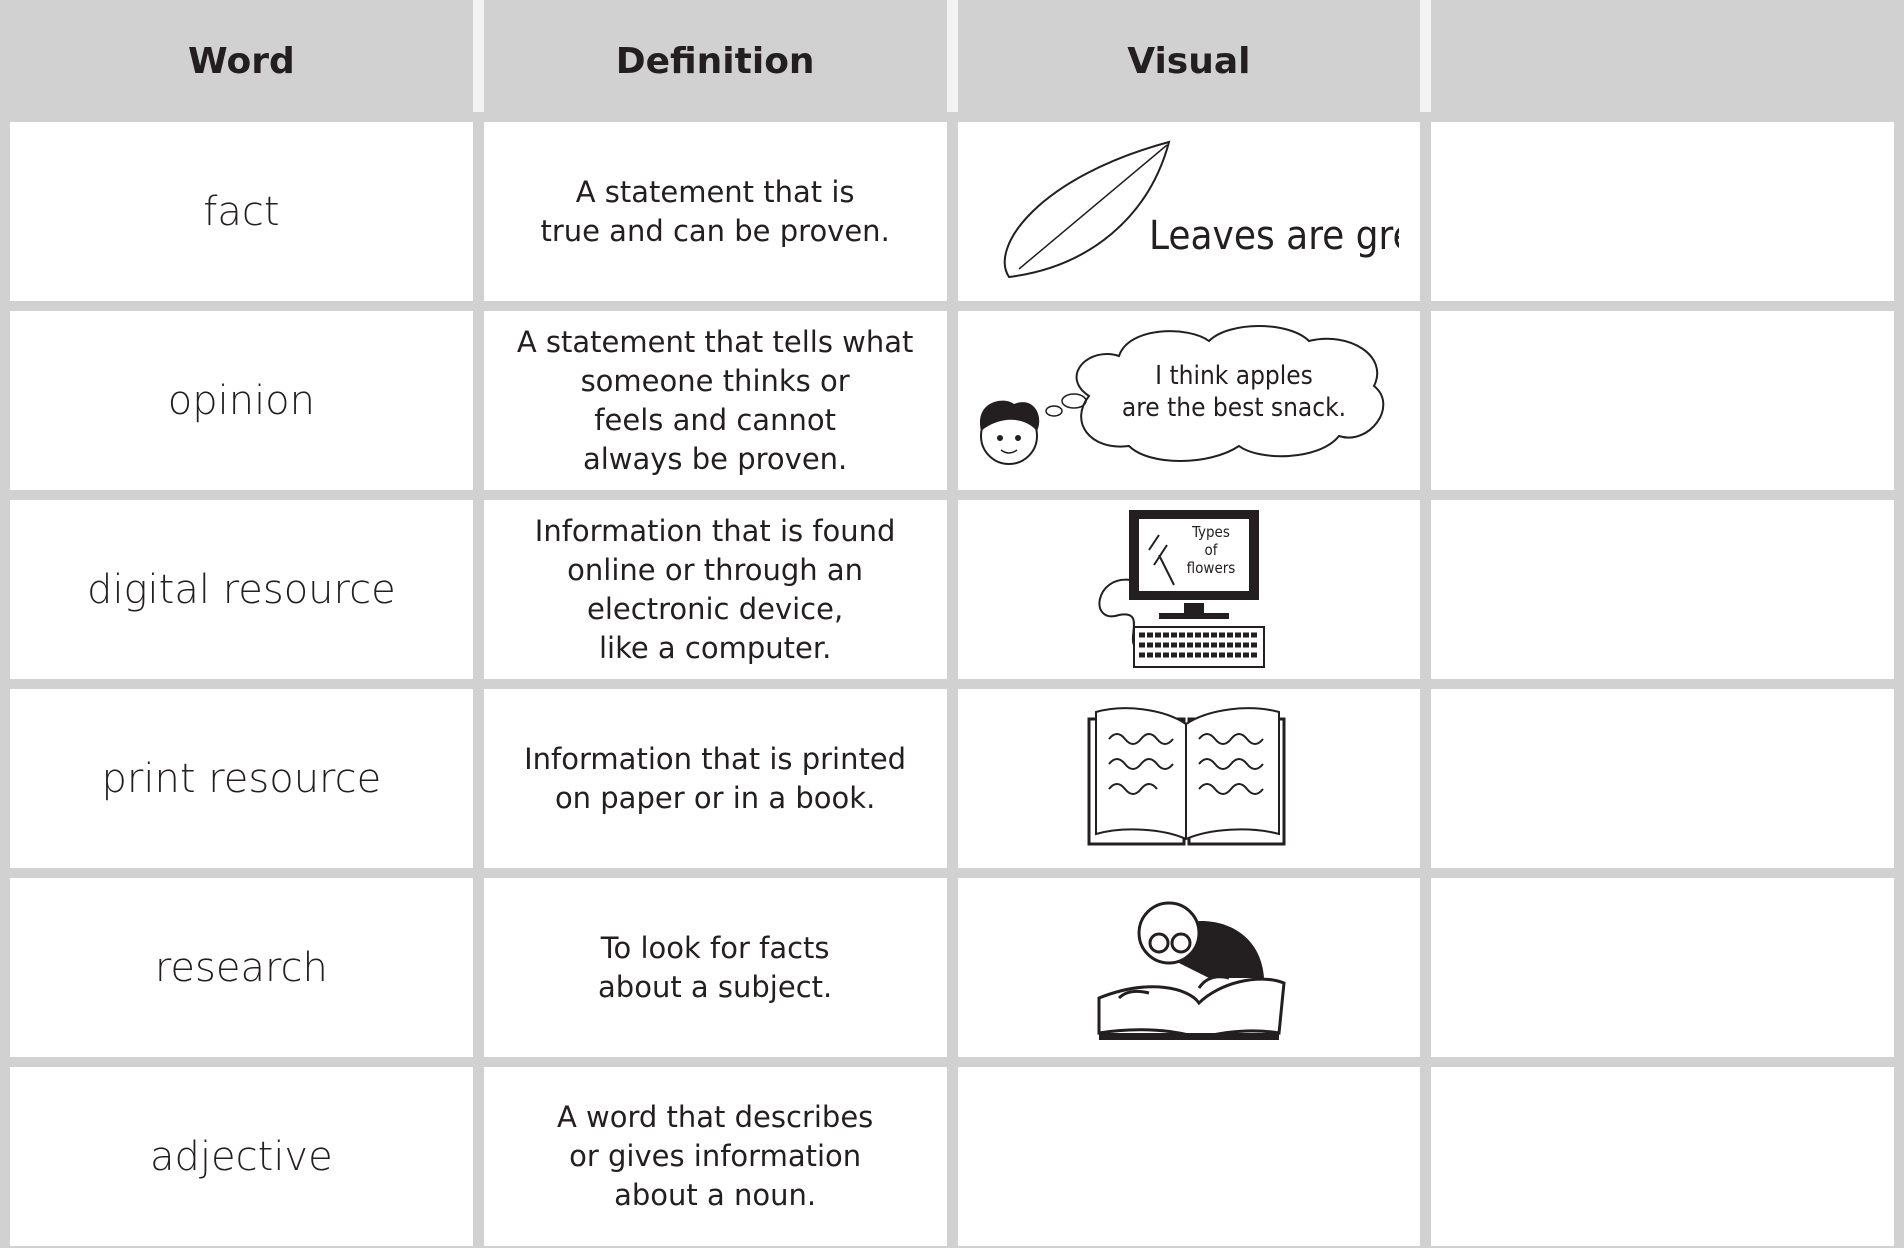 The width and height of the screenshot is (1904, 1248). What do you see at coordinates (720, 56) in the screenshot?
I see `header-cell: Definition` at bounding box center [720, 56].